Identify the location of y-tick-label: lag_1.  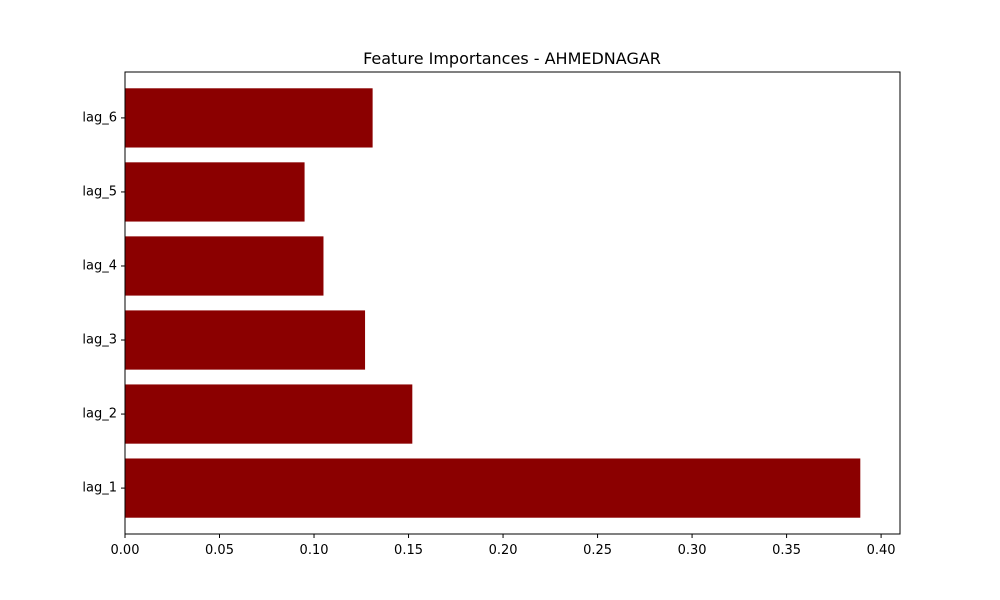
(99, 488).